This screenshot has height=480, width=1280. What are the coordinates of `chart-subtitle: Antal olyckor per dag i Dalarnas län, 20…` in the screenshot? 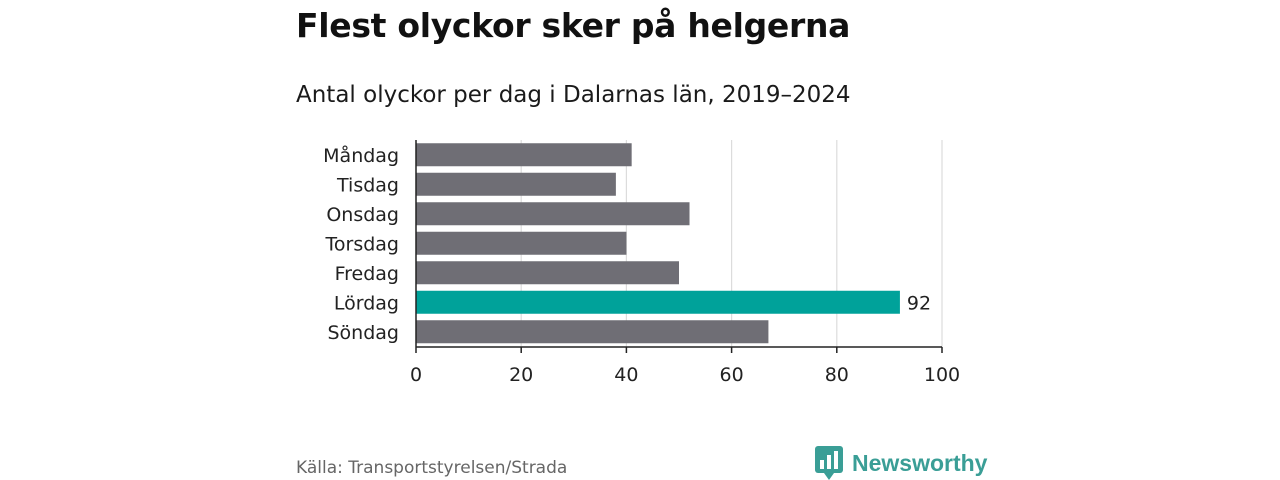 It's located at (573, 95).